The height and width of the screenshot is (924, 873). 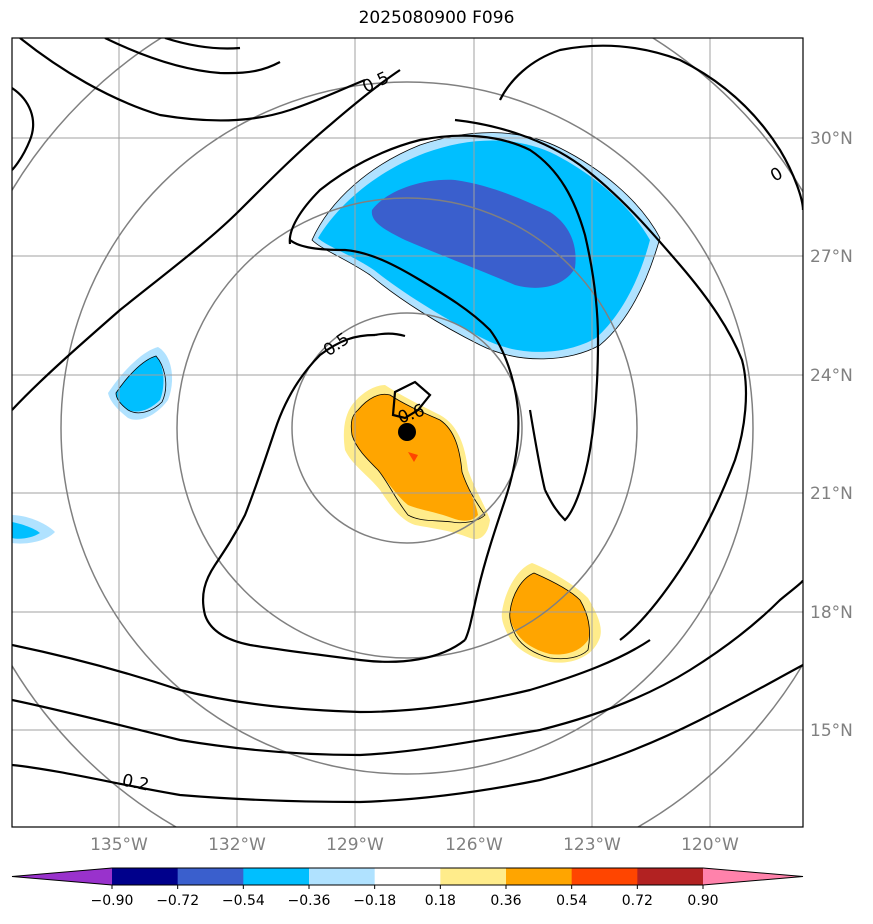 What do you see at coordinates (637, 901) in the screenshot?
I see `colorbar-tick-label: 0.72` at bounding box center [637, 901].